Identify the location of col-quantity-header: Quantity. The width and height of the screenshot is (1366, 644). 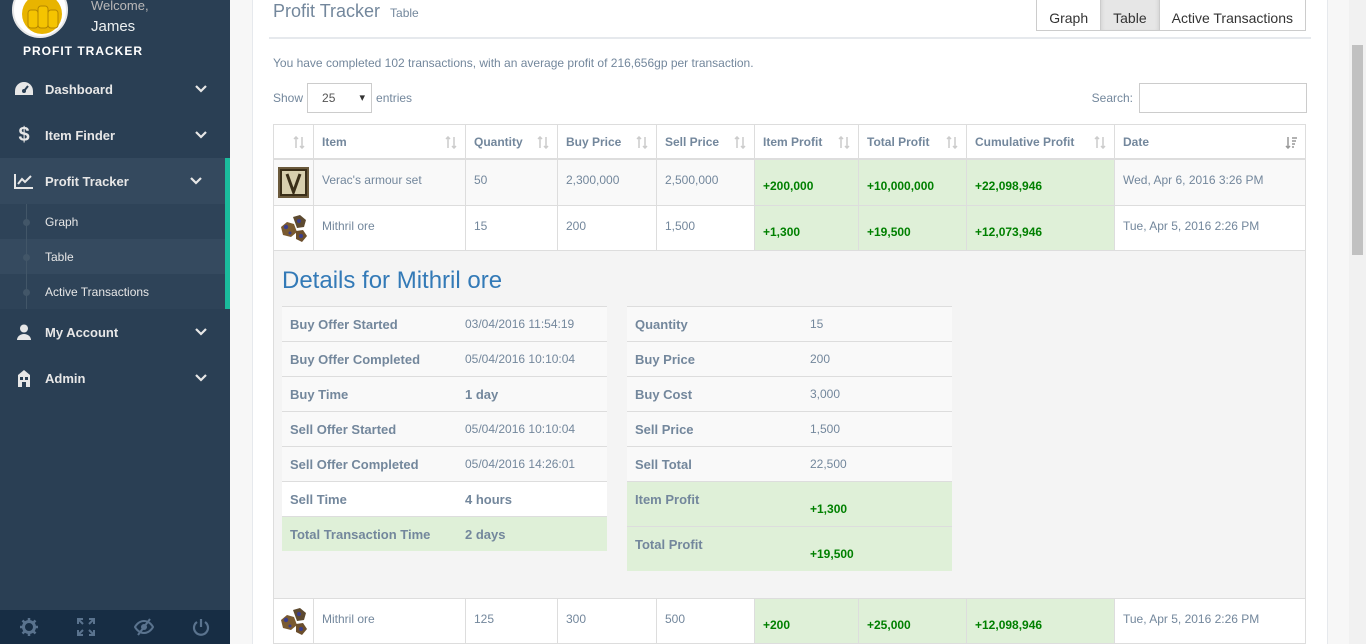
(512, 142).